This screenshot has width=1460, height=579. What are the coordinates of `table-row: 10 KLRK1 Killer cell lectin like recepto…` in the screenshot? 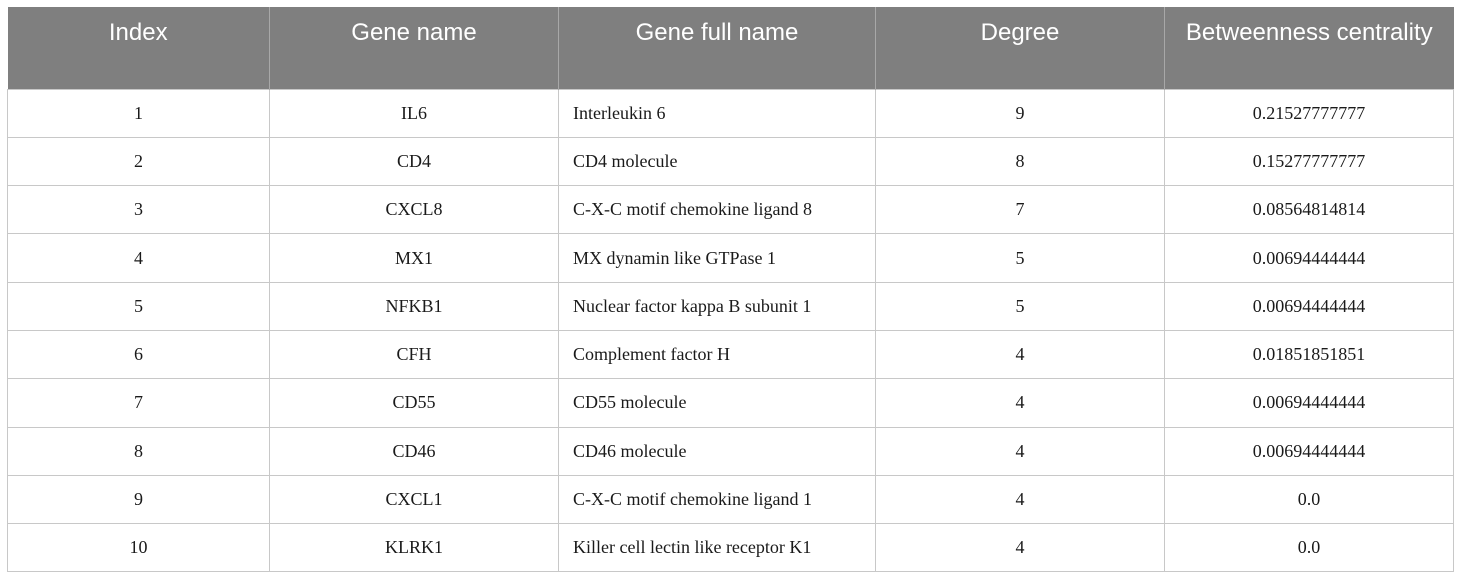 It's located at (730, 548).